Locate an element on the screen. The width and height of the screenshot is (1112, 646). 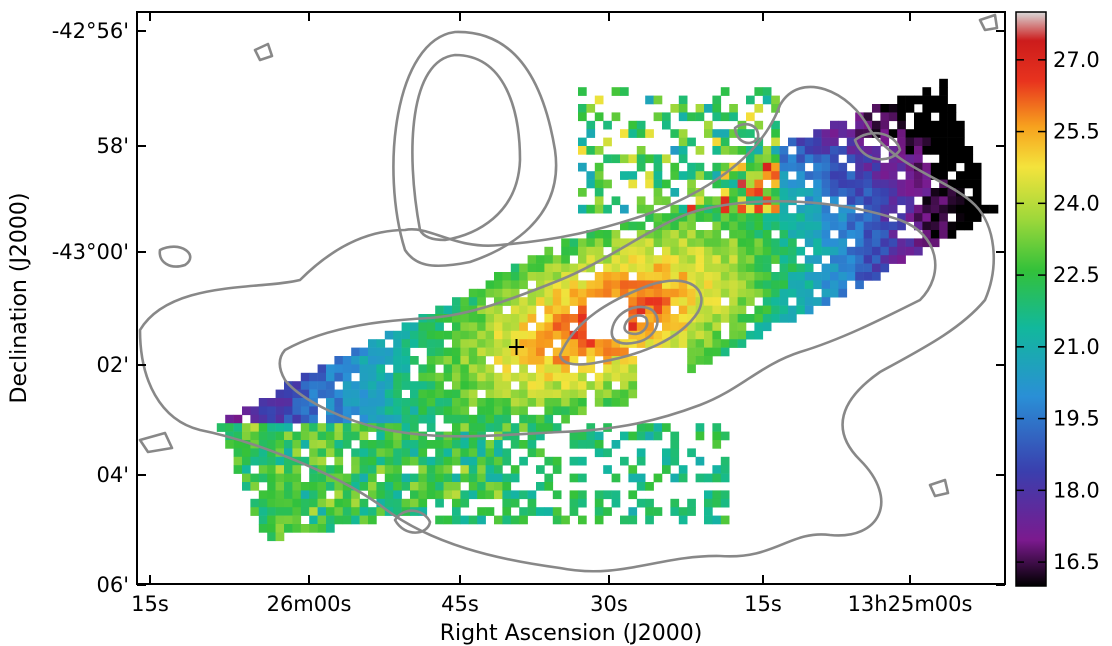
colorbar-tick-label: 18.0 is located at coordinates (1076, 490).